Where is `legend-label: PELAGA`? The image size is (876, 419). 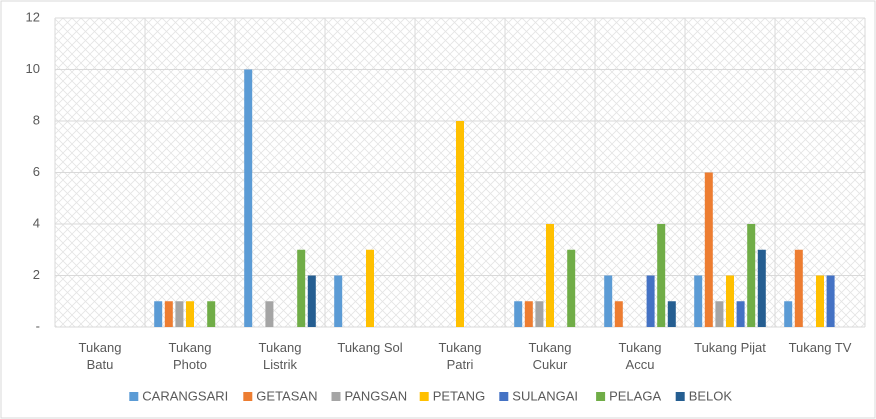 legend-label: PELAGA is located at coordinates (635, 395).